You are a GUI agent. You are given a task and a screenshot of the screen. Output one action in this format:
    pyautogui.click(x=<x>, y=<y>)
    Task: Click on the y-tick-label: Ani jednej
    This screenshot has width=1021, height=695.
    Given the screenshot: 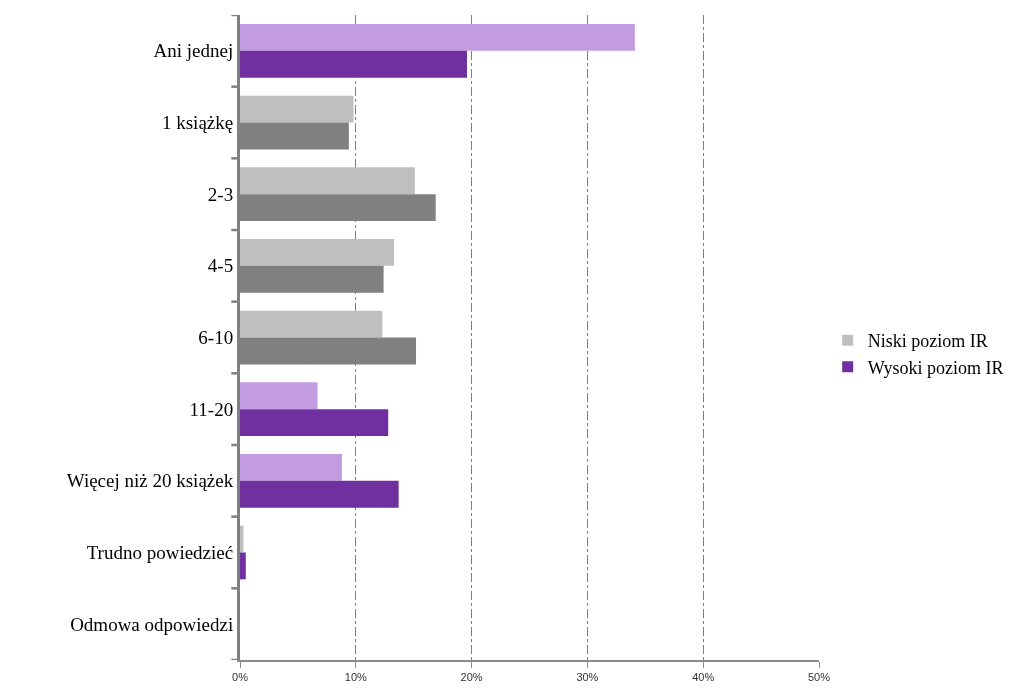 What is the action you would take?
    pyautogui.click(x=193, y=51)
    